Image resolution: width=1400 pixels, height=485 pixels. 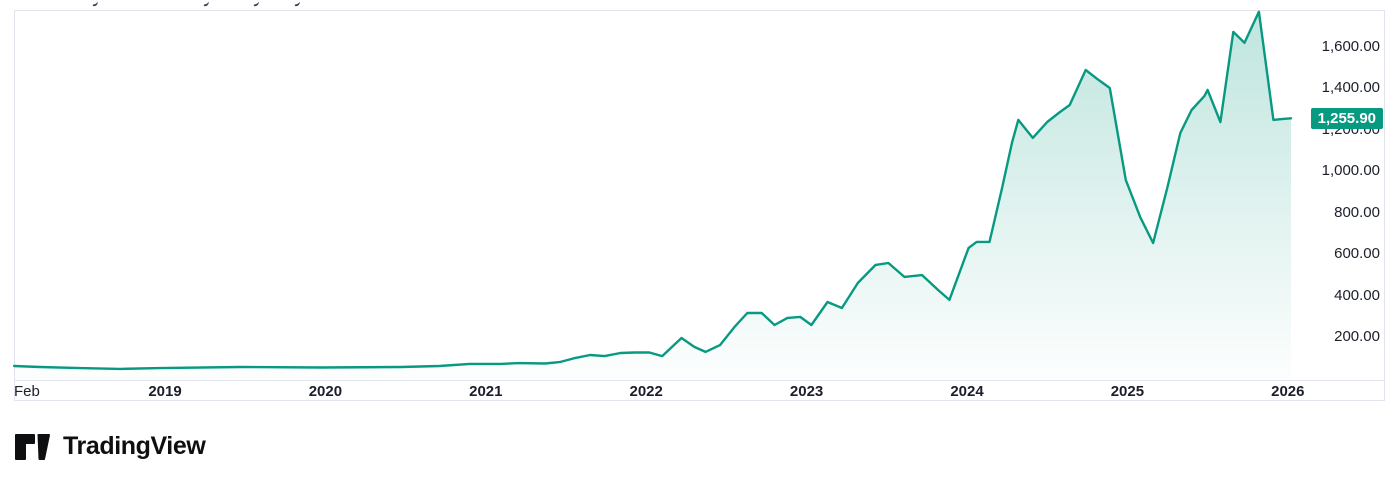 What do you see at coordinates (1357, 295) in the screenshot?
I see `price-axis-label: 400.00` at bounding box center [1357, 295].